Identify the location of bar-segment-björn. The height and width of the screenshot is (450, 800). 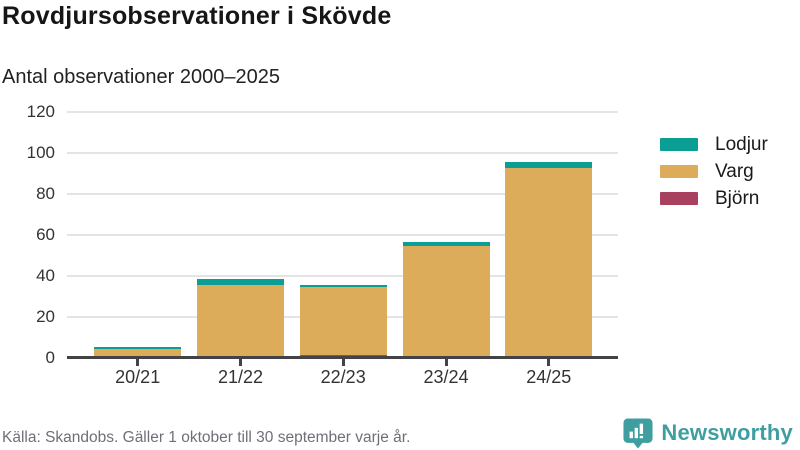
(343, 355).